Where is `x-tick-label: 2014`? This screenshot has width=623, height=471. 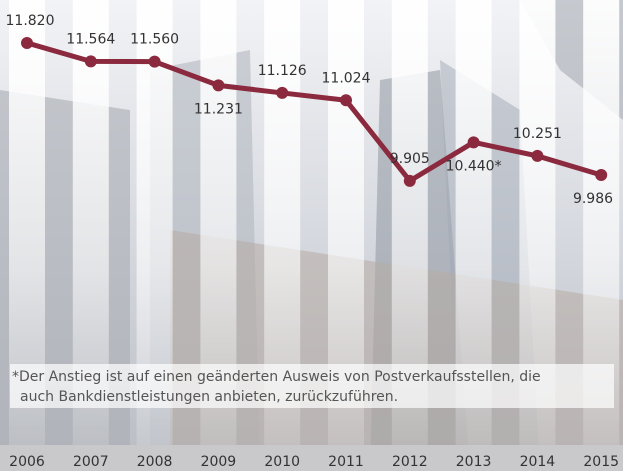 x-tick-label: 2014 is located at coordinates (538, 462).